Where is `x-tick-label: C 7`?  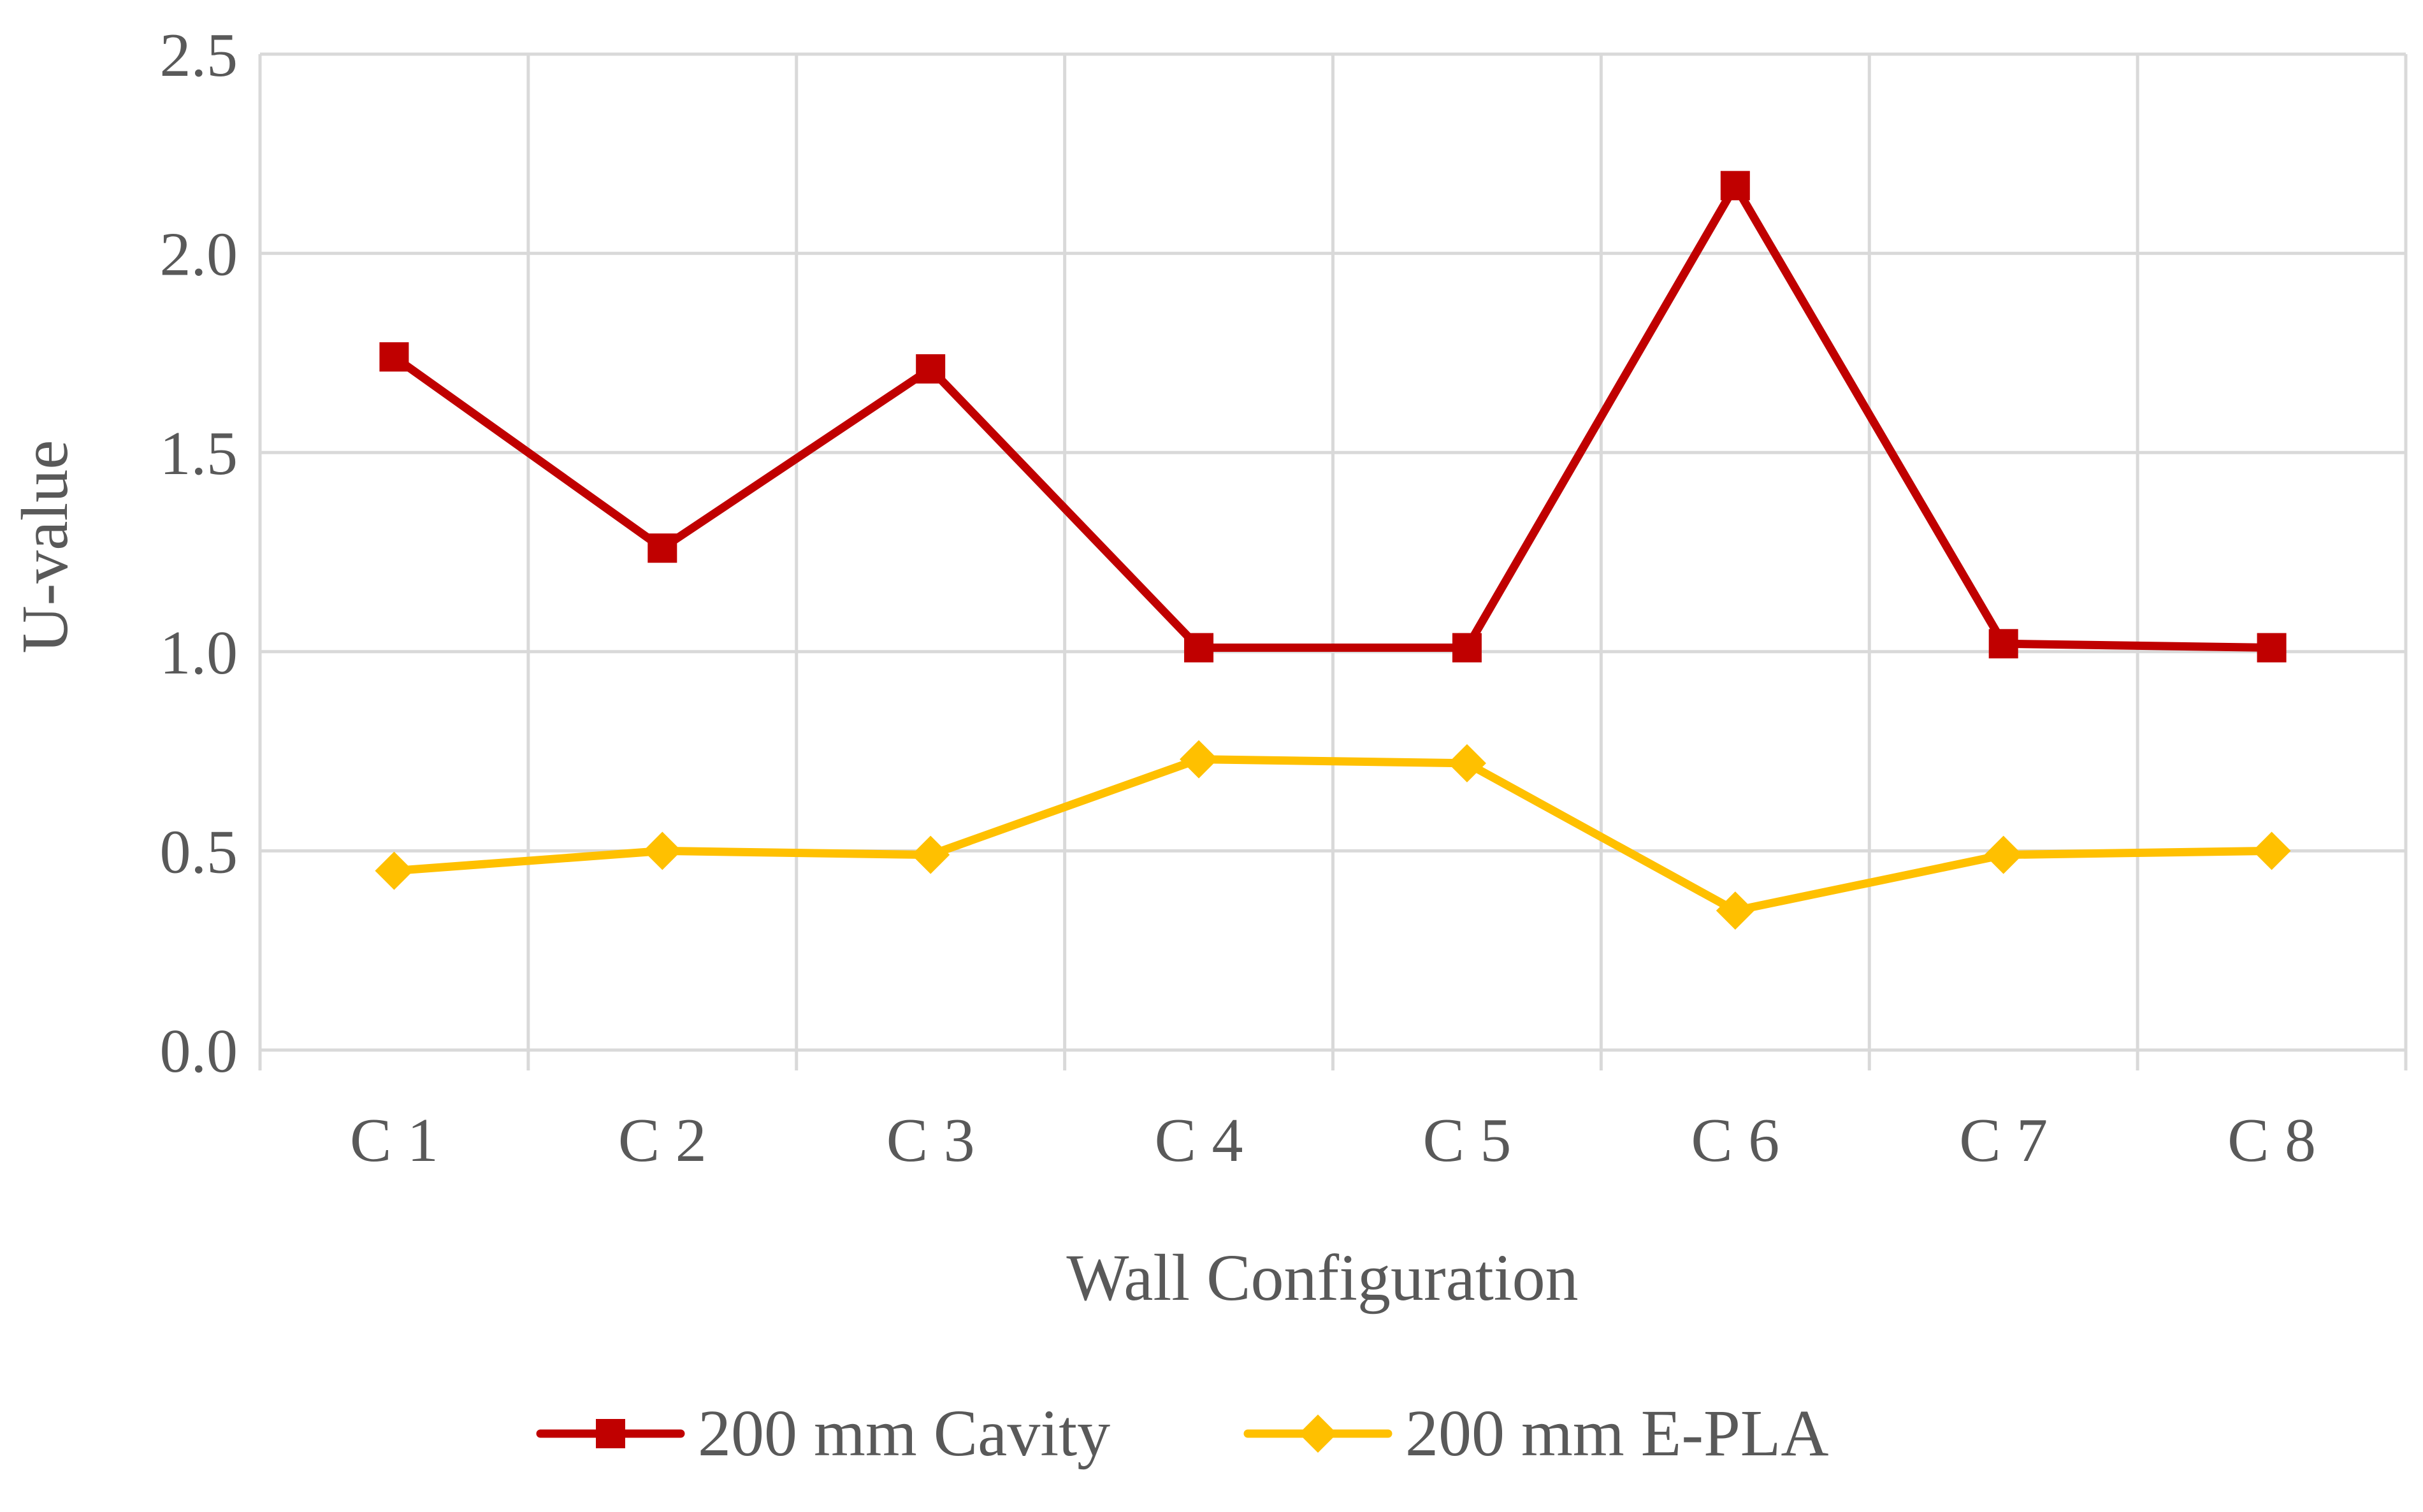 x-tick-label: C 7 is located at coordinates (2003, 1140).